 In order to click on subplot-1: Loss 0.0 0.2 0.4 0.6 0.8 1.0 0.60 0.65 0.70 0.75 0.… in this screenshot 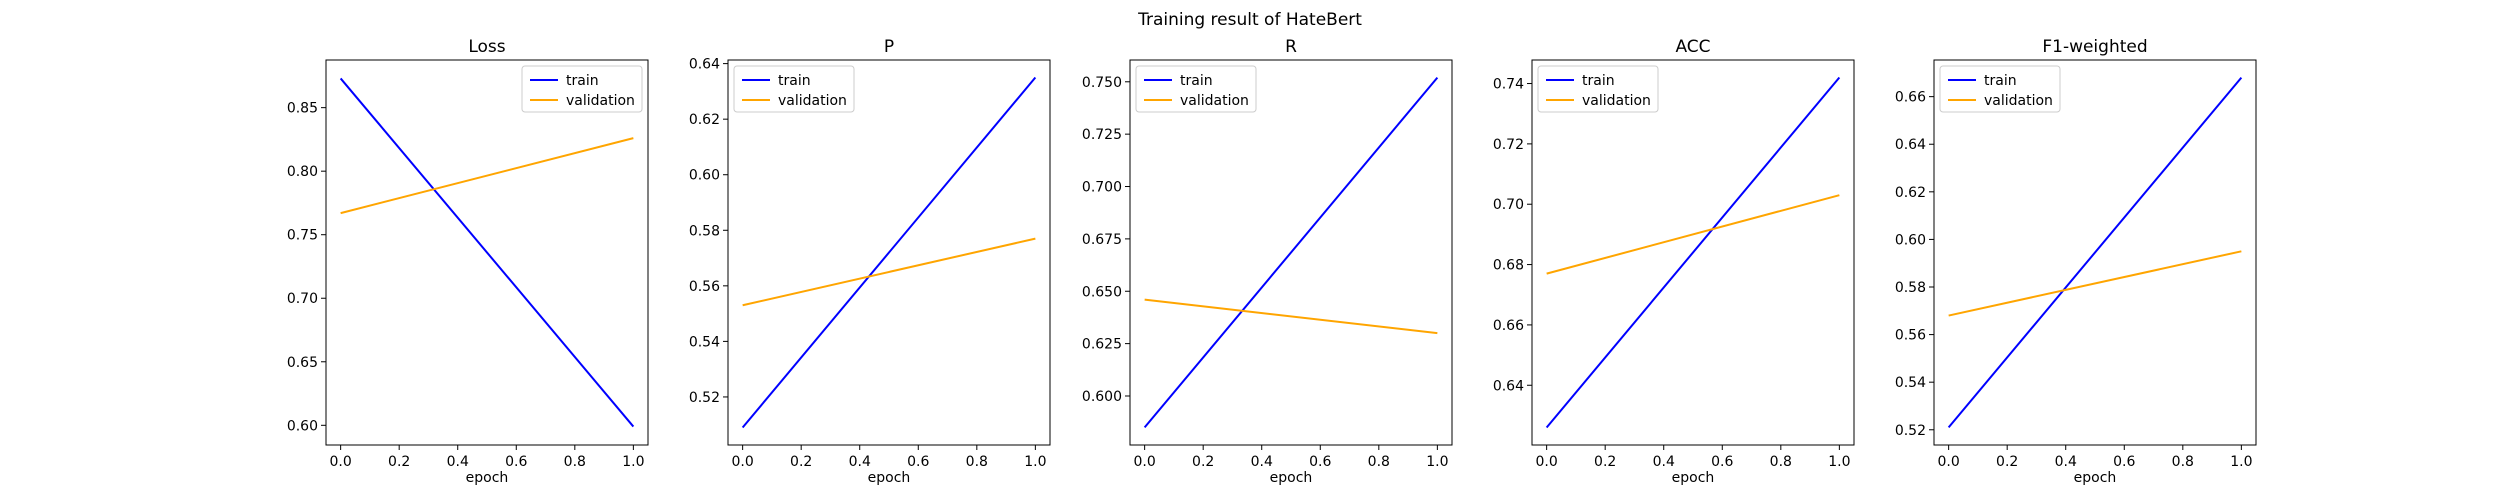, I will do `click(468, 261)`.